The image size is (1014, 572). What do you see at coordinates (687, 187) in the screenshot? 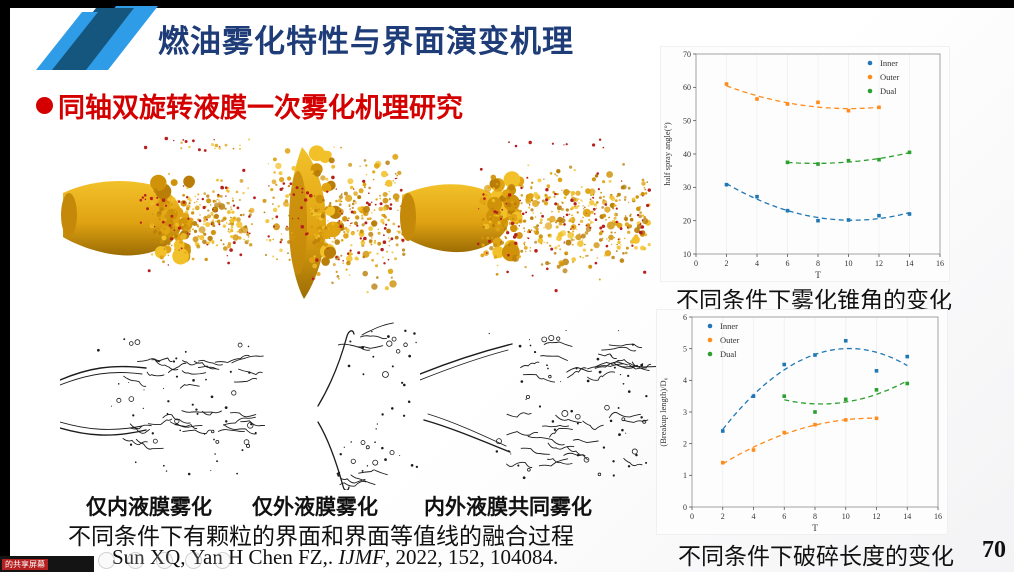
I see `svg-text: 30` at bounding box center [687, 187].